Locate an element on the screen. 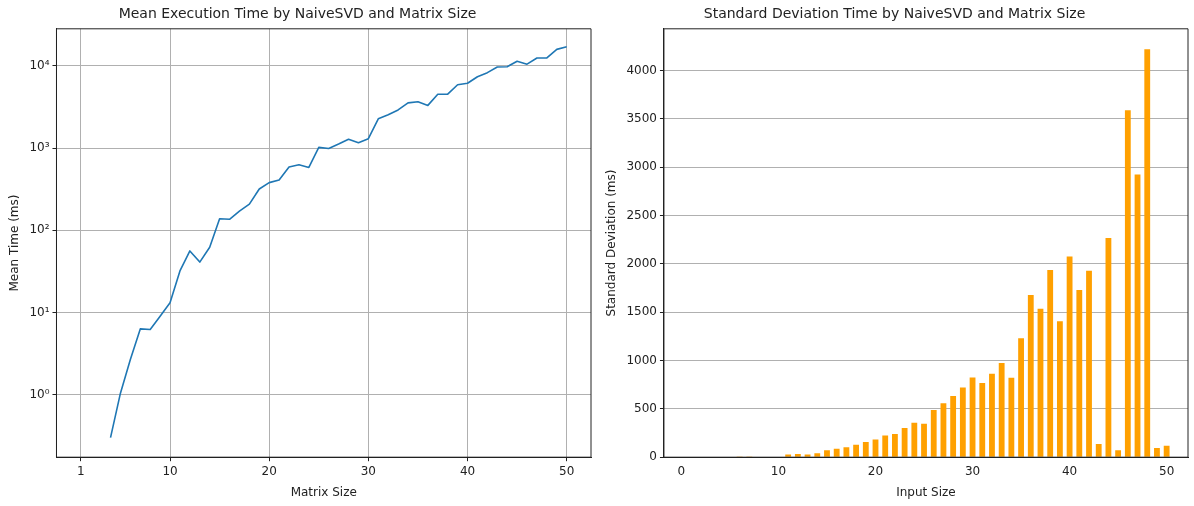 Image resolution: width=1194 pixels, height=506 pixels. y-tick-label: 10⁴ is located at coordinates (39, 65).